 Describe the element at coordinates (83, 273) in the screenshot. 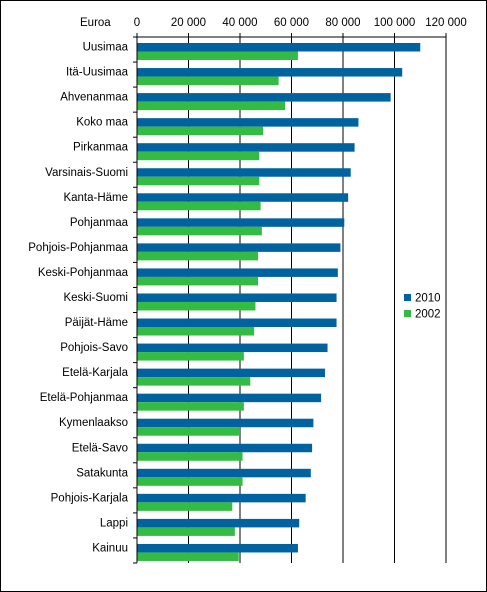

I see `category-label: Keski-Pohjanmaa` at that location.